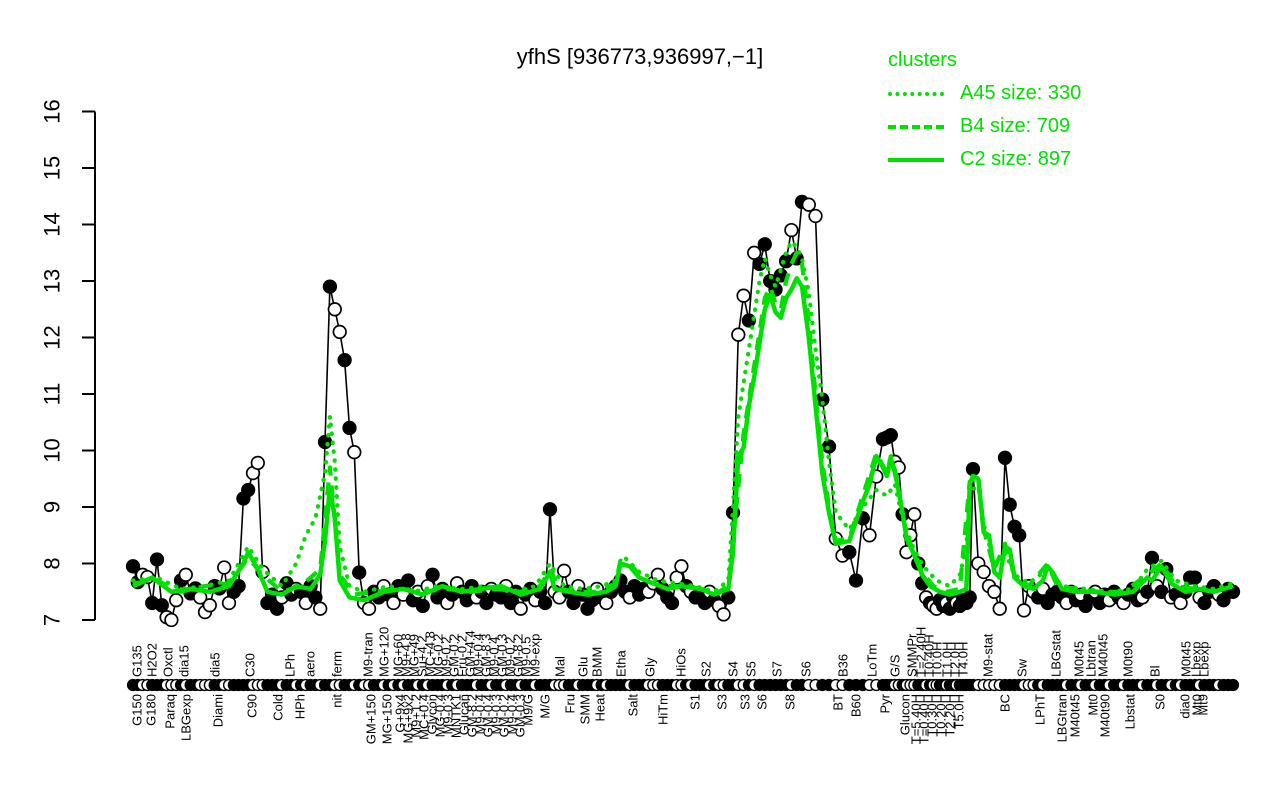  I want to click on x-axis-label-top: S7, so click(777, 669).